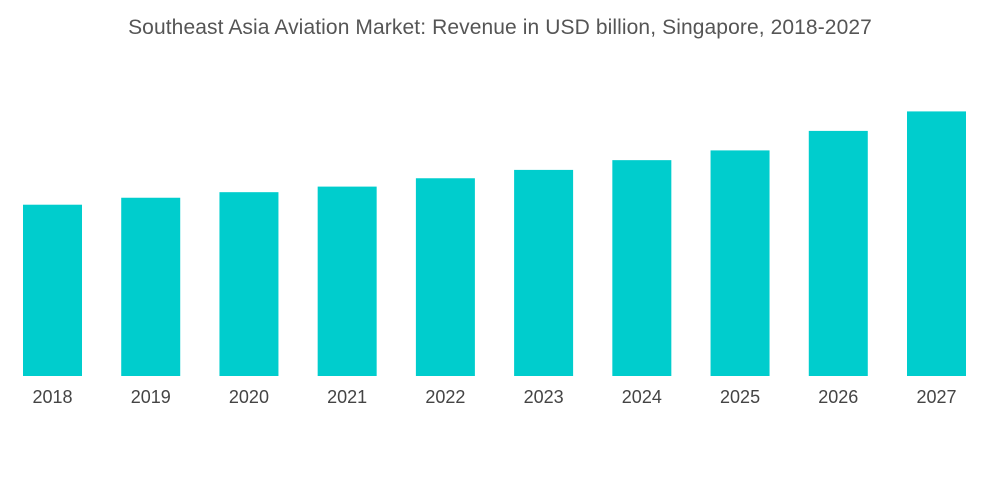 The width and height of the screenshot is (1000, 504). What do you see at coordinates (544, 397) in the screenshot?
I see `x-tick-label-2023: 2023` at bounding box center [544, 397].